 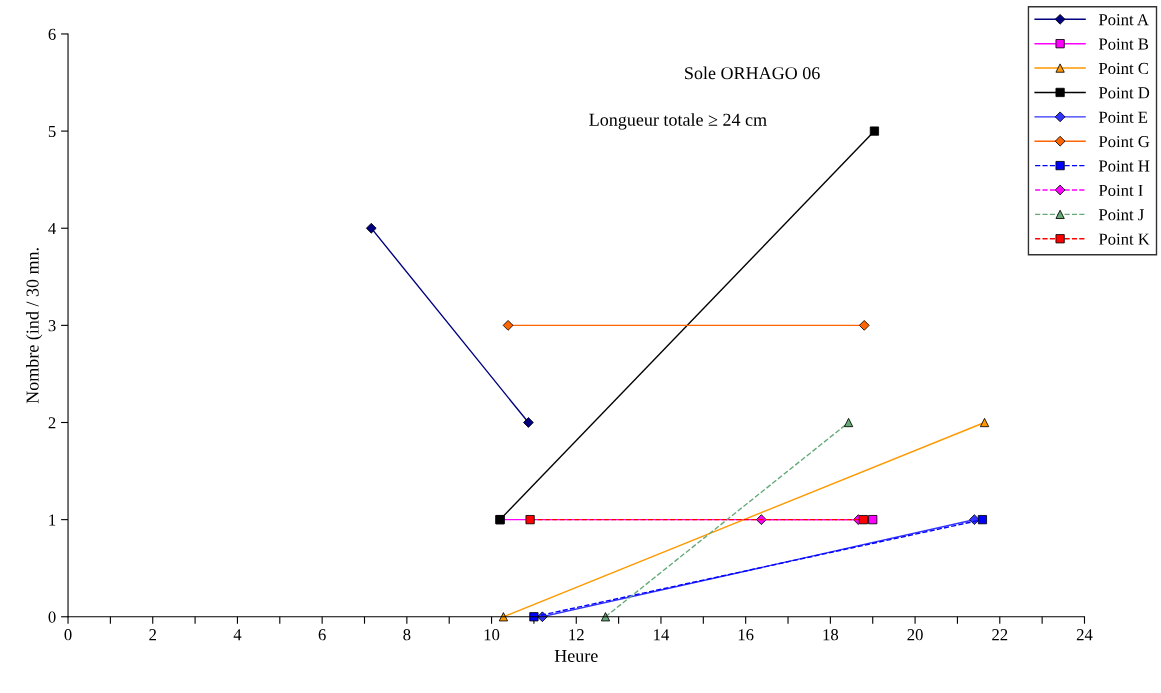 What do you see at coordinates (576, 635) in the screenshot?
I see `x-tick-label: 12` at bounding box center [576, 635].